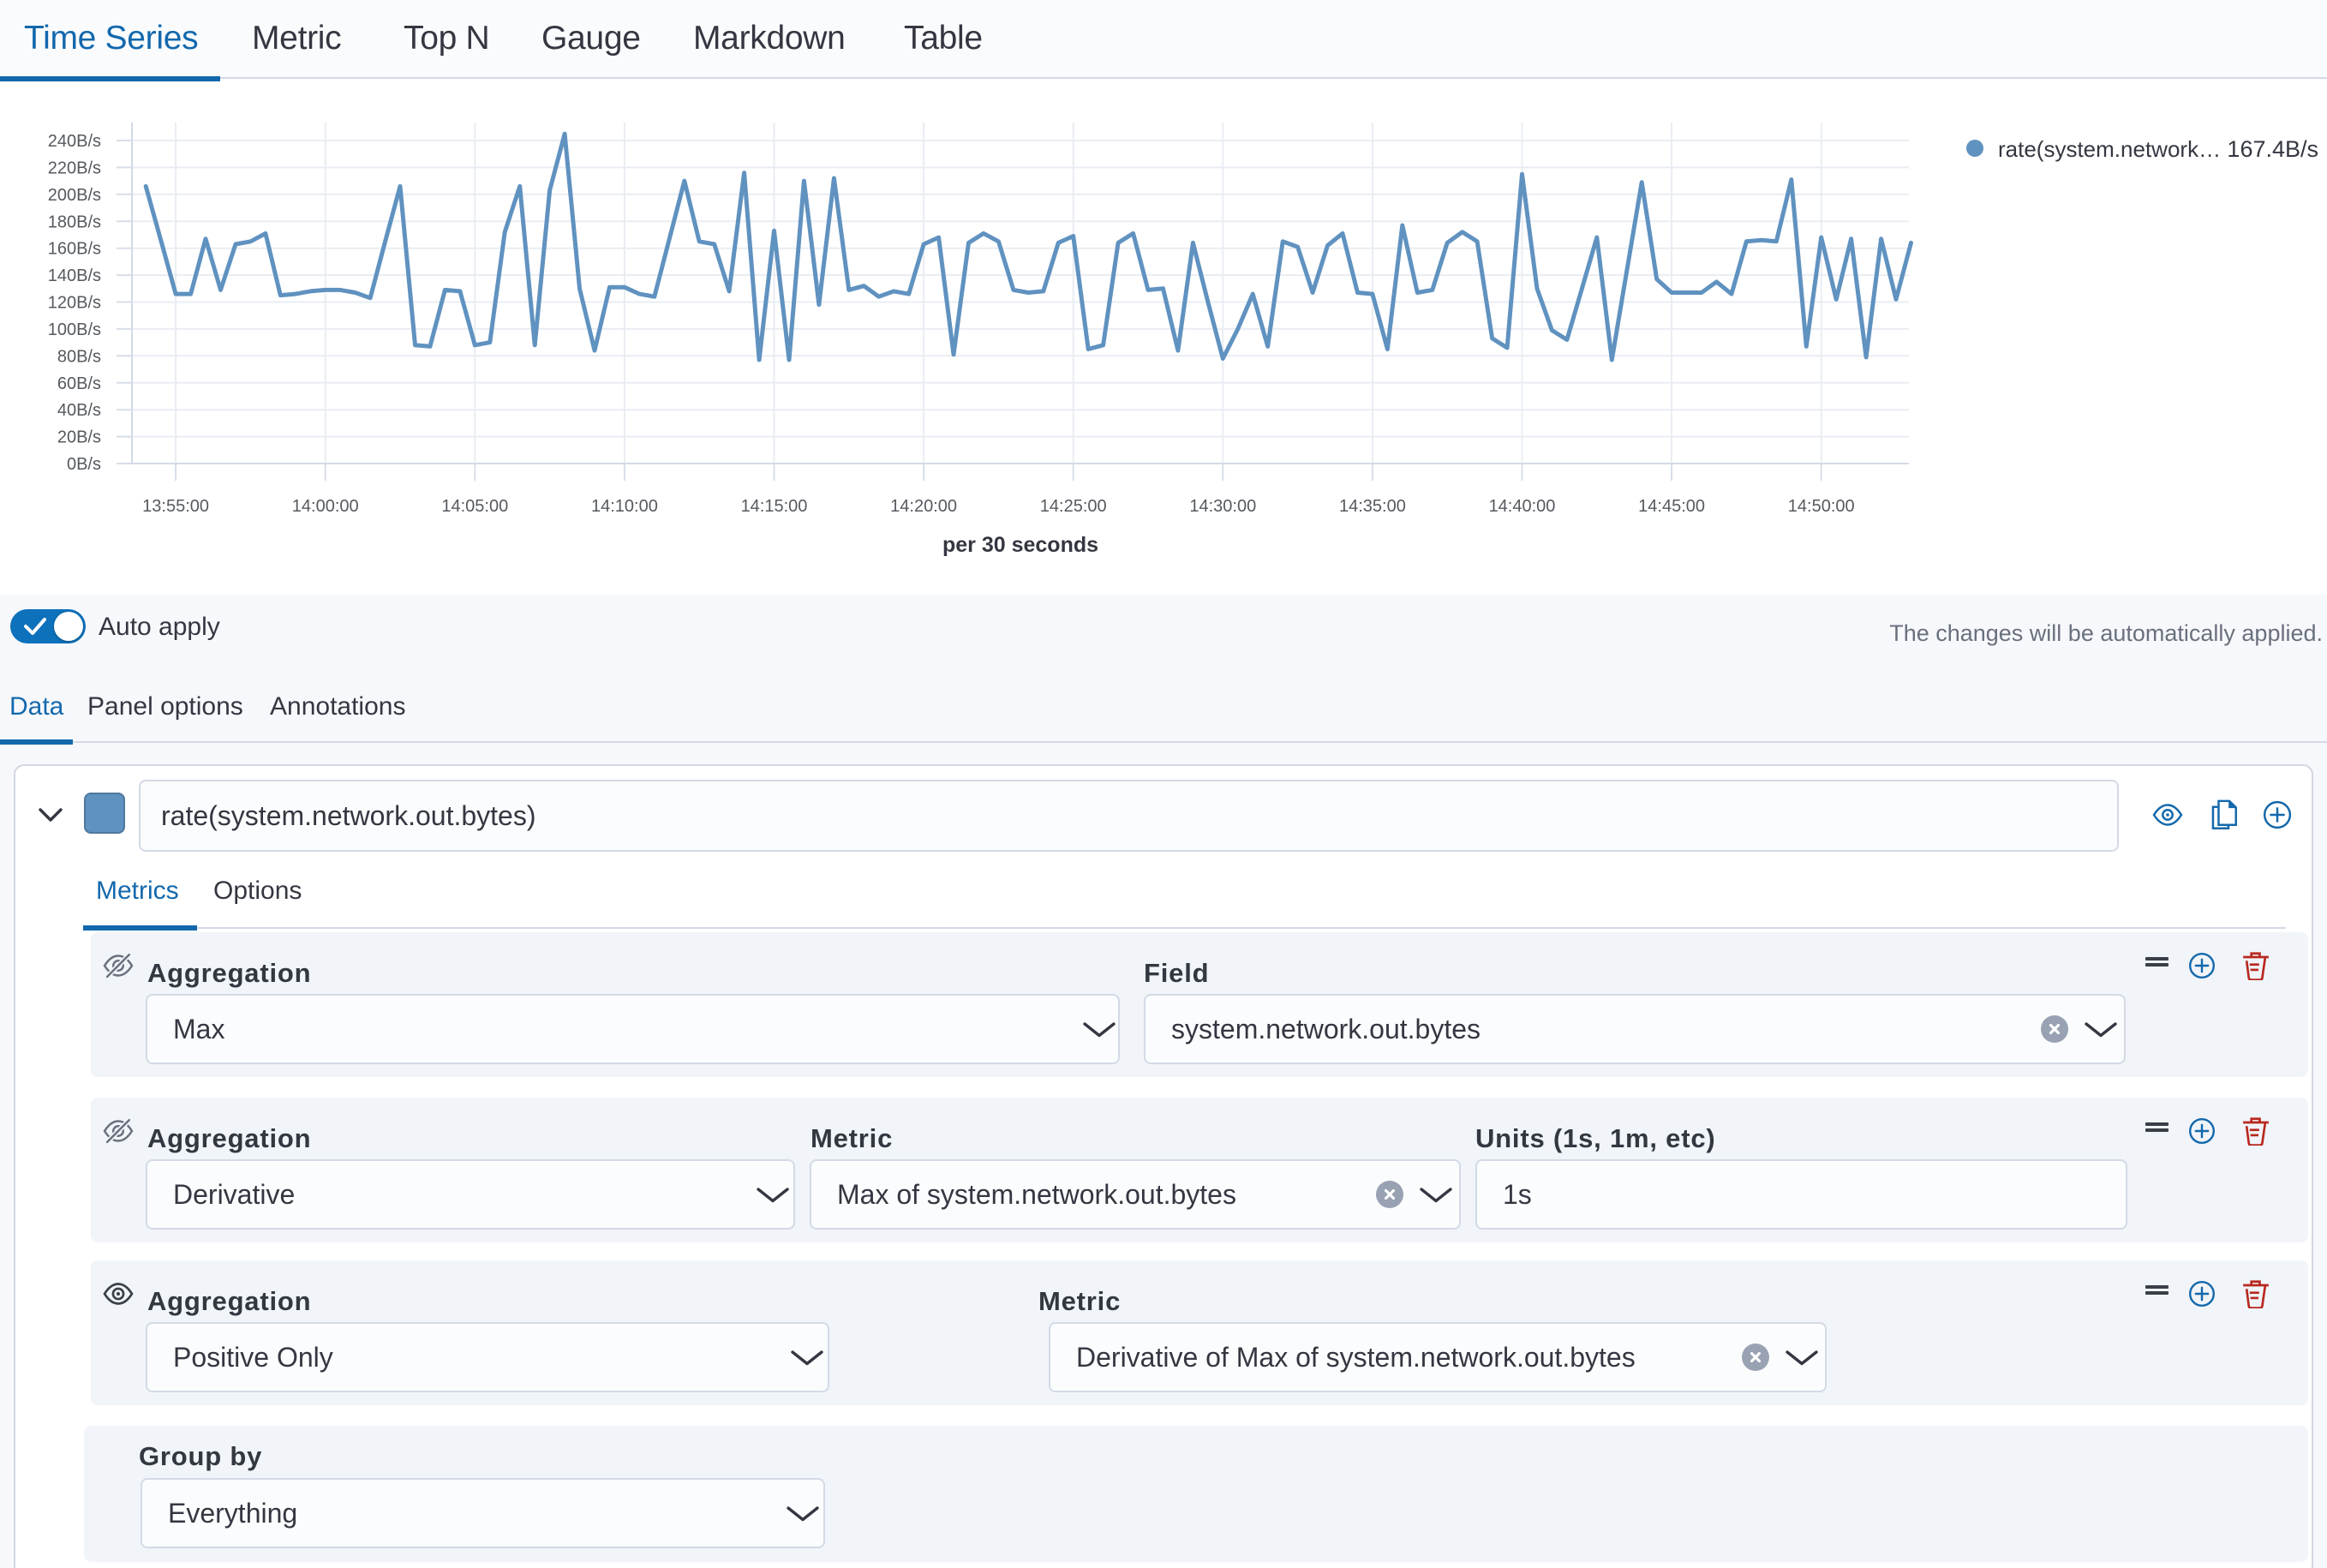  What do you see at coordinates (84, 464) in the screenshot?
I see `svg-text: 0B/s` at bounding box center [84, 464].